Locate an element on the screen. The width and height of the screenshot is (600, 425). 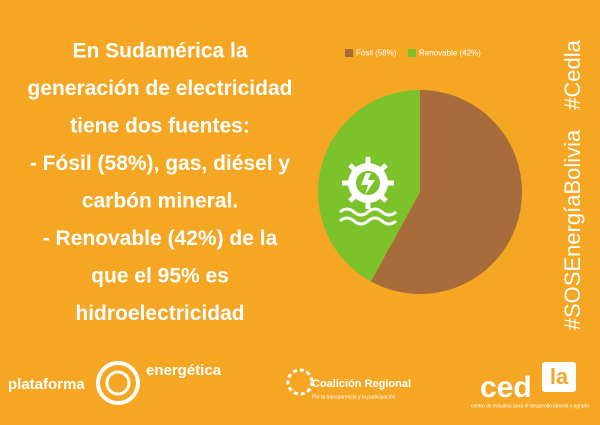
message-line: hidroelectricidad is located at coordinates (159, 313).